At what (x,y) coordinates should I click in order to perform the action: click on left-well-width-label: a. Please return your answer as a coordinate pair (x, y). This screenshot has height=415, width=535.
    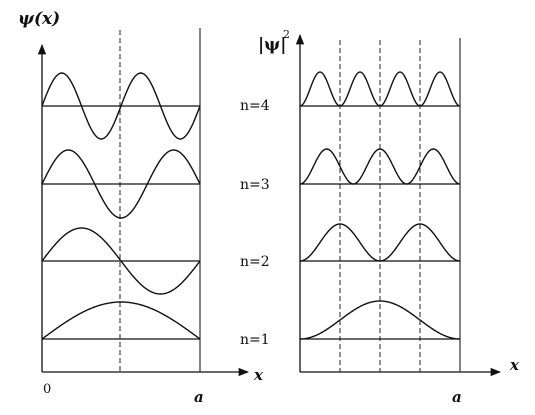
    Looking at the image, I should click on (199, 397).